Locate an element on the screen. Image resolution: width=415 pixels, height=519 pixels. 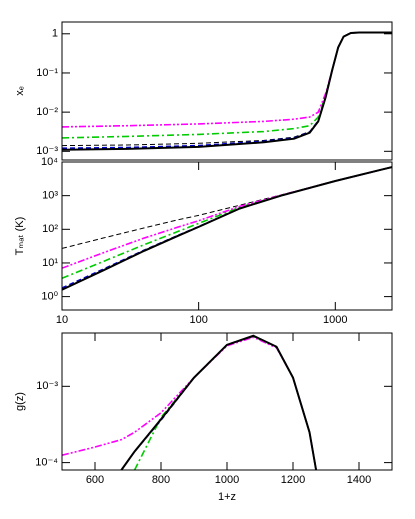
y-axis-label: Tₘₐₜ (K) is located at coordinates (20, 236).